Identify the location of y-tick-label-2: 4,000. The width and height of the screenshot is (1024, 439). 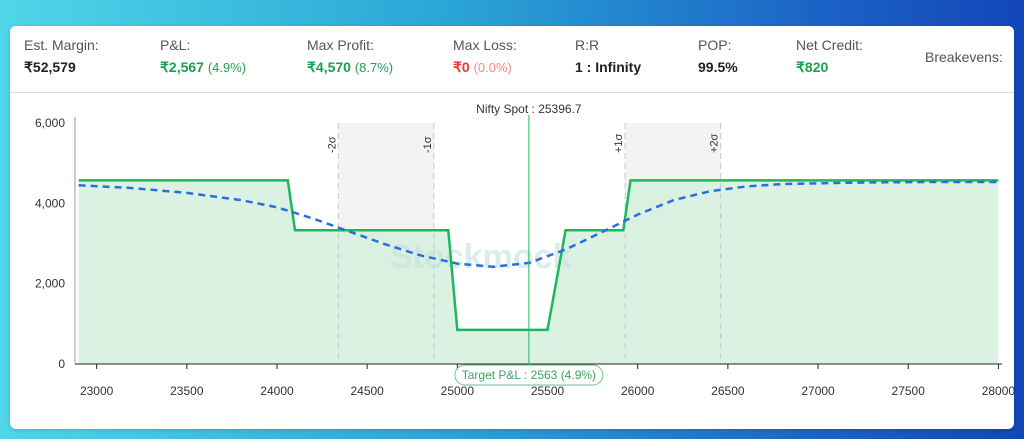
(50, 203).